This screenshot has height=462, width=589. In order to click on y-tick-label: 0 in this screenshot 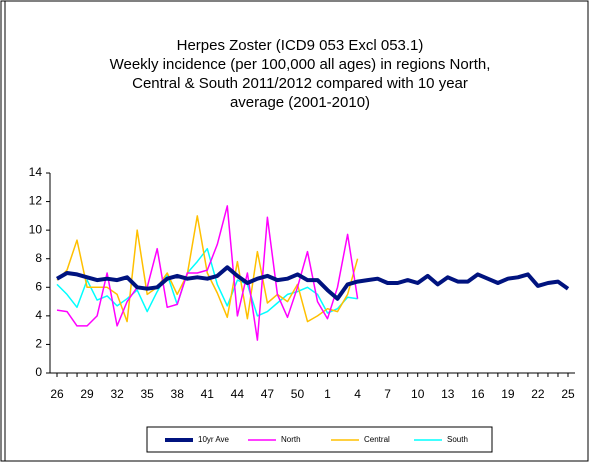, I will do `click(38, 372)`.